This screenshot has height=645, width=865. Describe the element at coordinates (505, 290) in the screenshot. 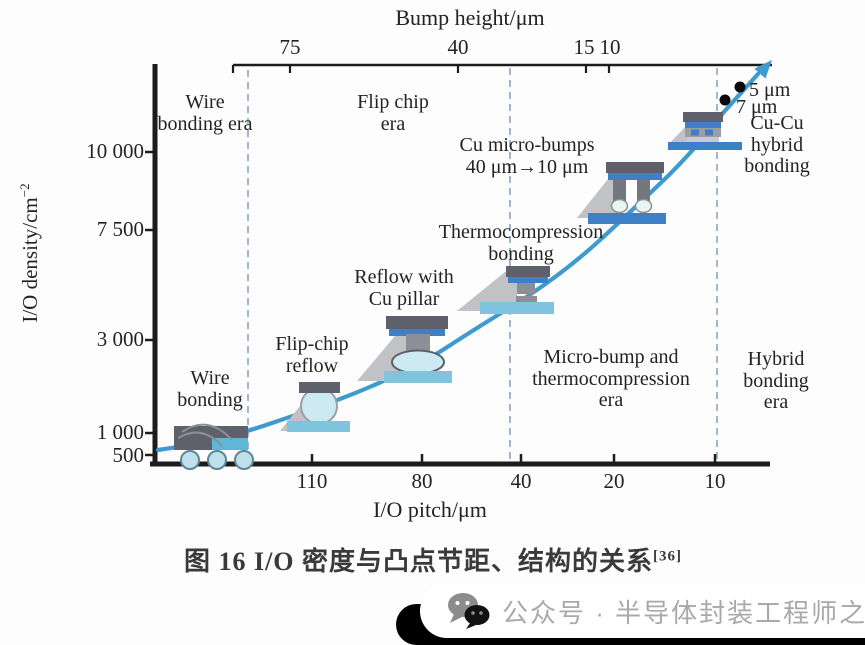

I see `thermocompression-structure-icon` at that location.